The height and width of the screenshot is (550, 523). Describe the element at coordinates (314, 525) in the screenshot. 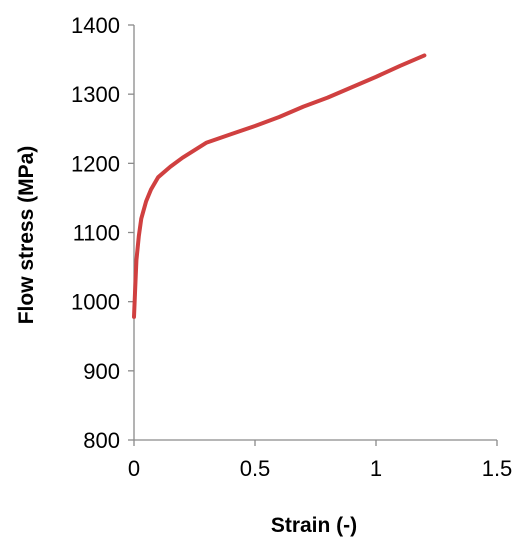

I see `x-axis-title: Strain (-)` at that location.